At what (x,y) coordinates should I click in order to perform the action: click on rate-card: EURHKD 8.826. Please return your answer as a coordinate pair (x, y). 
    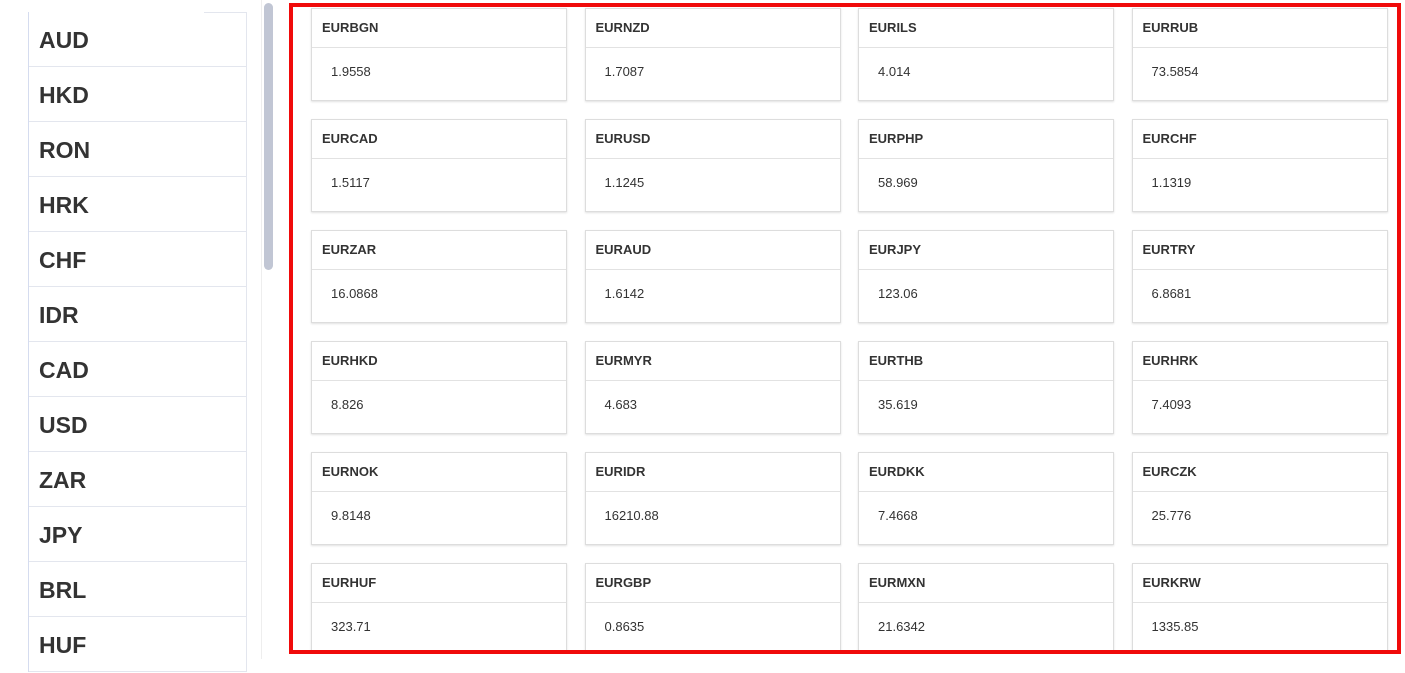
    Looking at the image, I should click on (439, 387).